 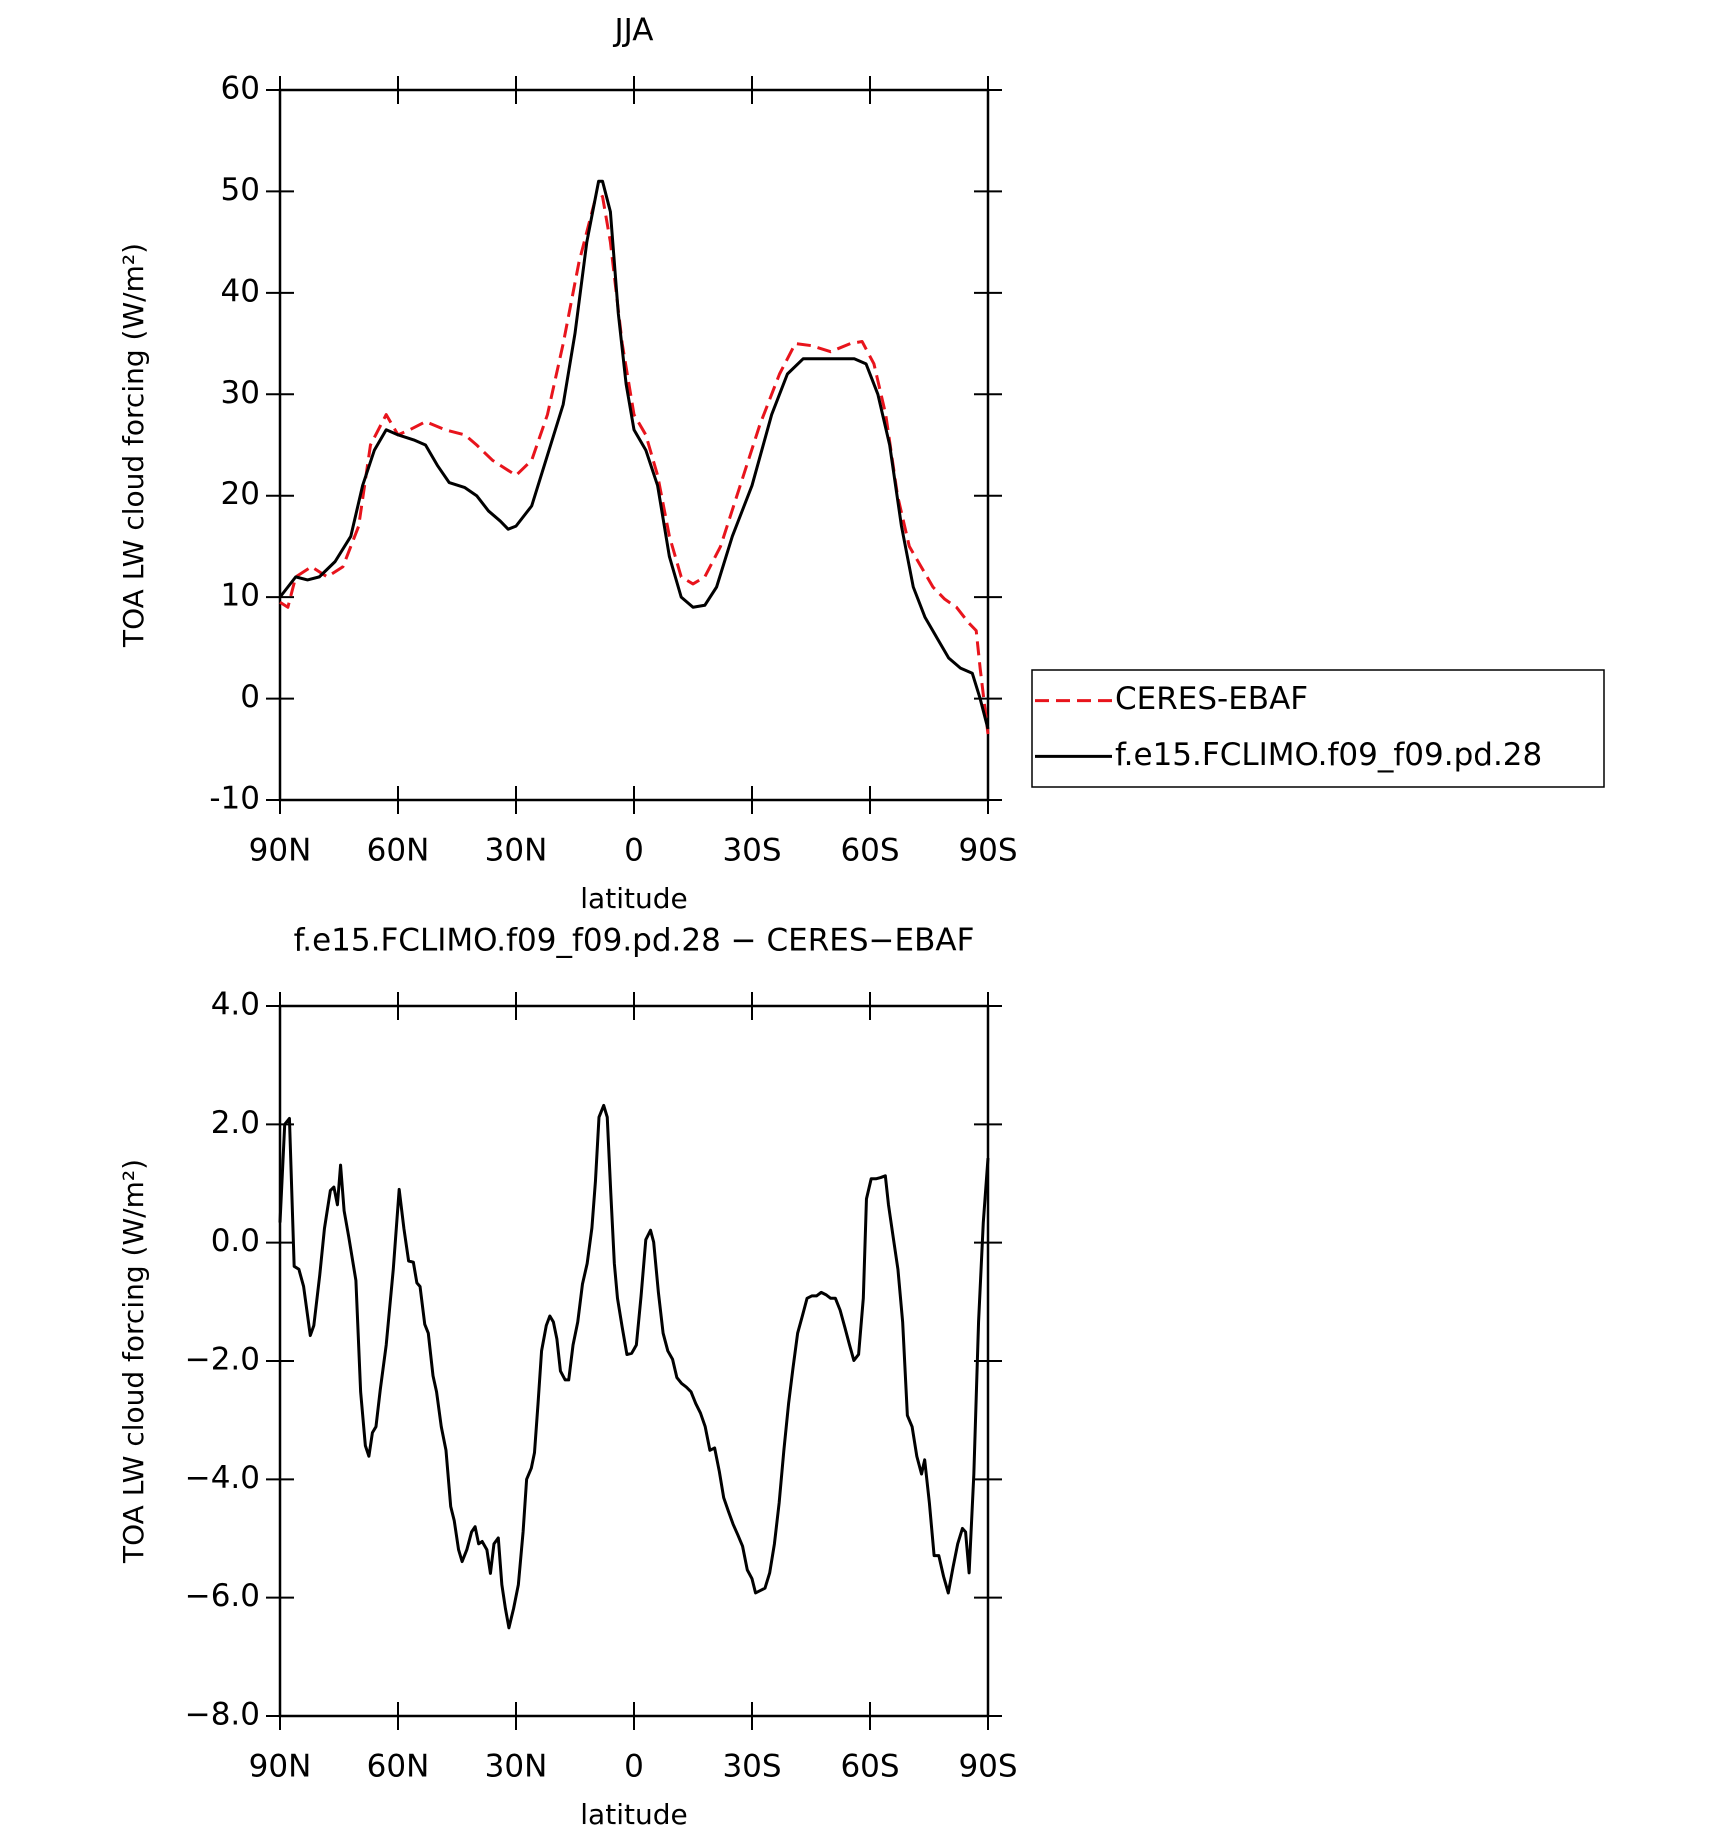 What do you see at coordinates (1211, 699) in the screenshot?
I see `legend-label: CERES-EBAF` at bounding box center [1211, 699].